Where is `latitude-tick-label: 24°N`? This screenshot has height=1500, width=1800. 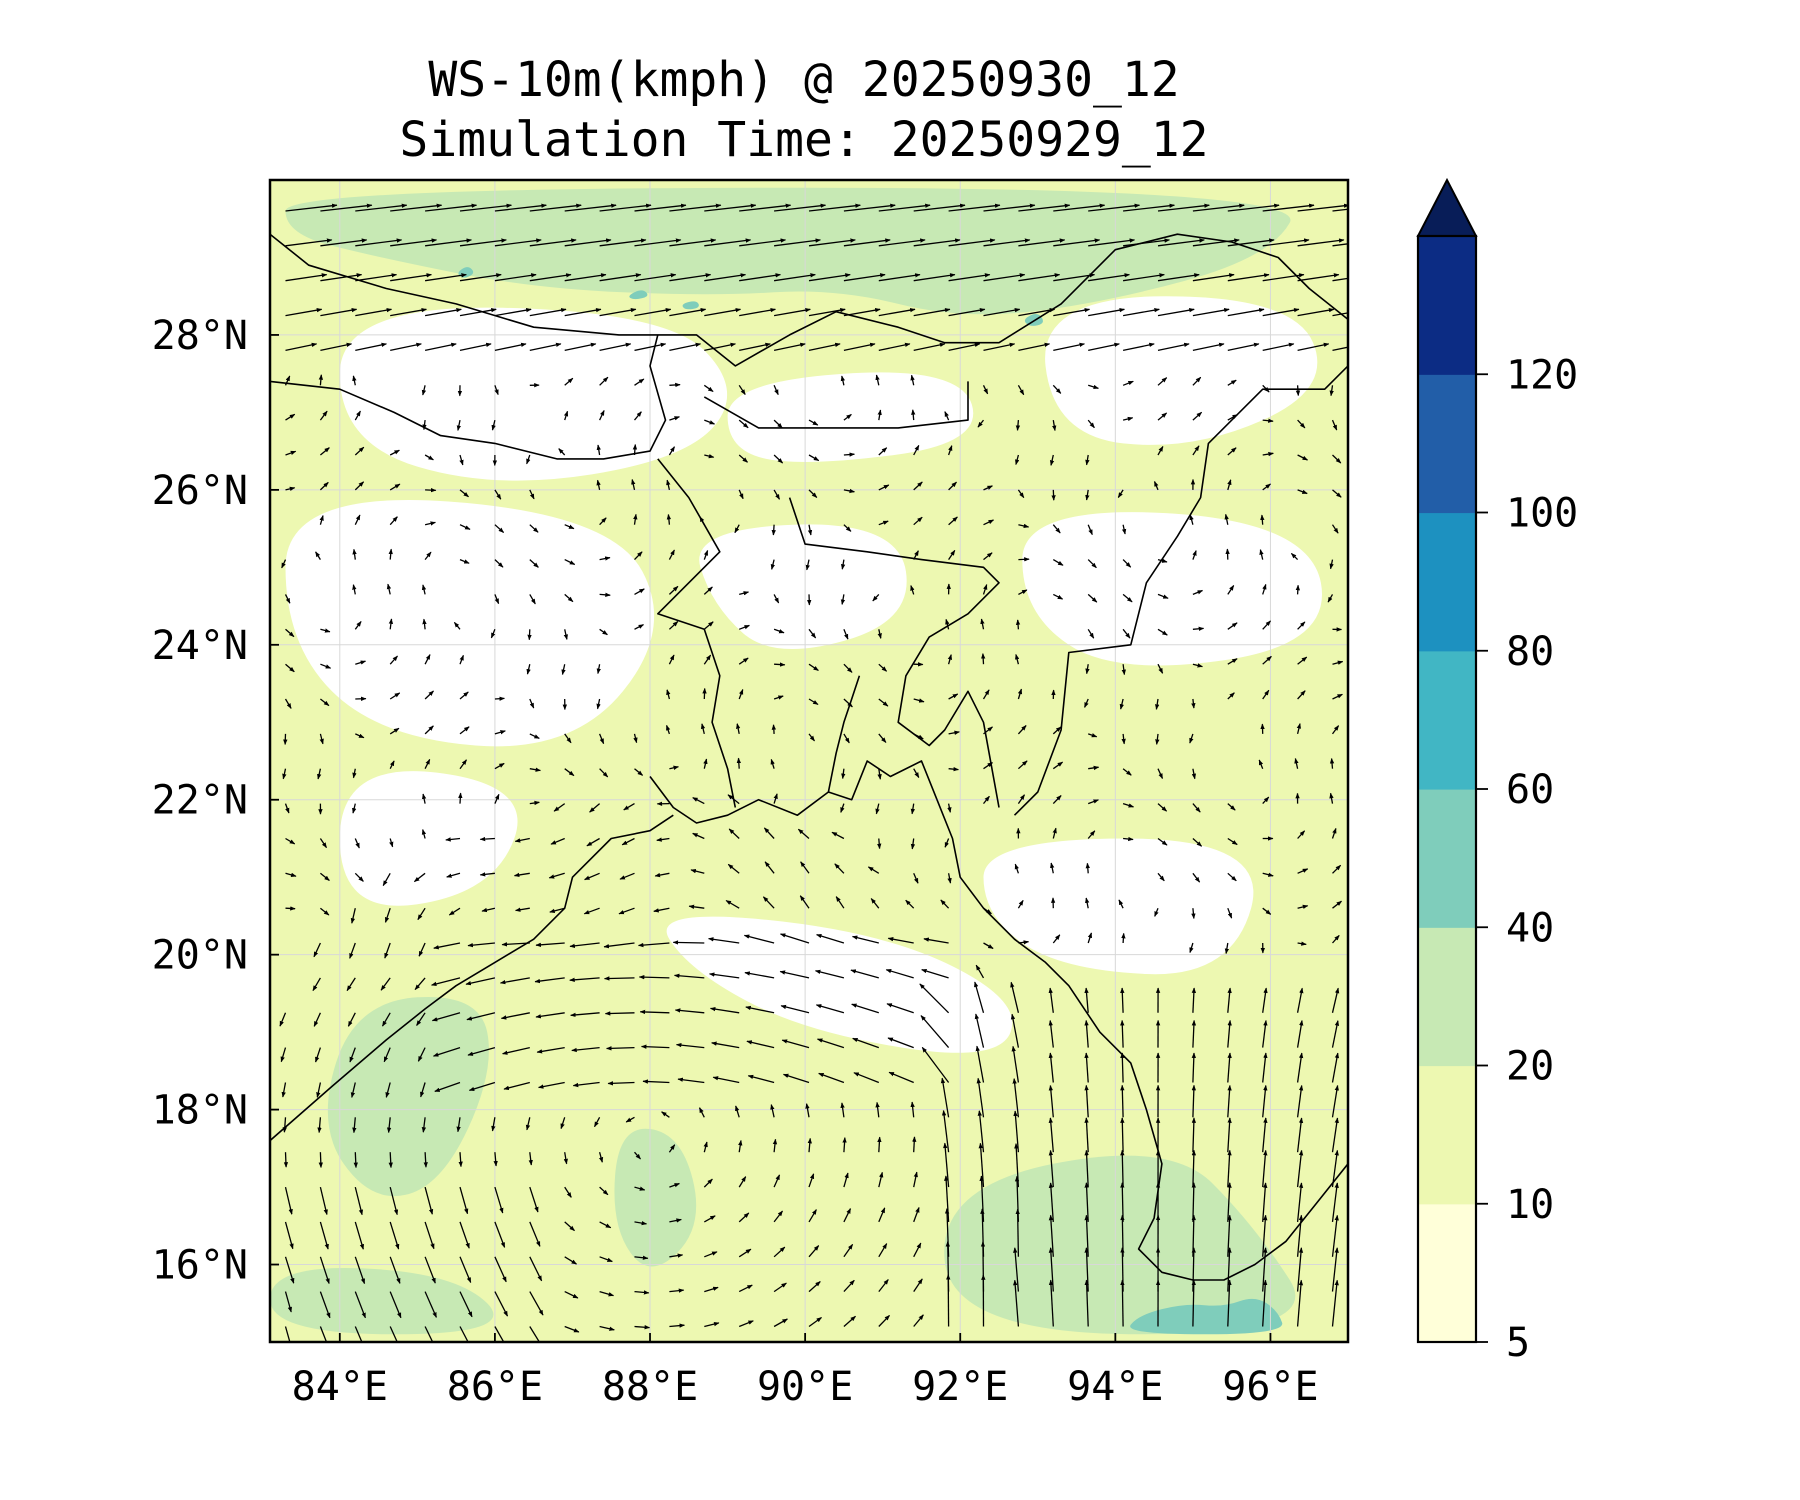
latitude-tick-label: 24°N is located at coordinates (200, 646).